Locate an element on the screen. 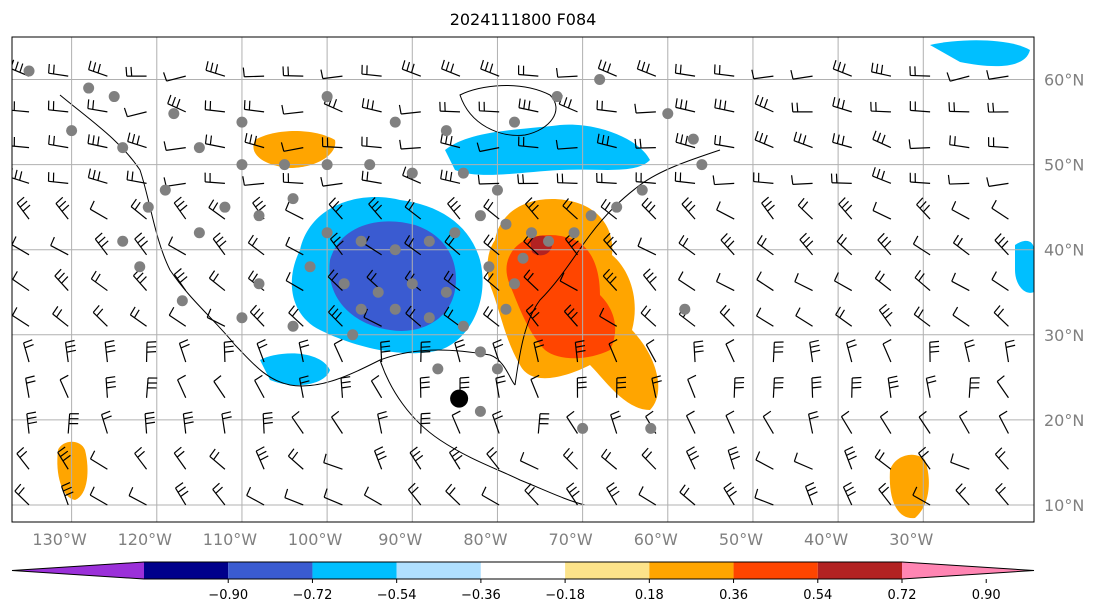  latitude-label: 50°N is located at coordinates (1064, 165).